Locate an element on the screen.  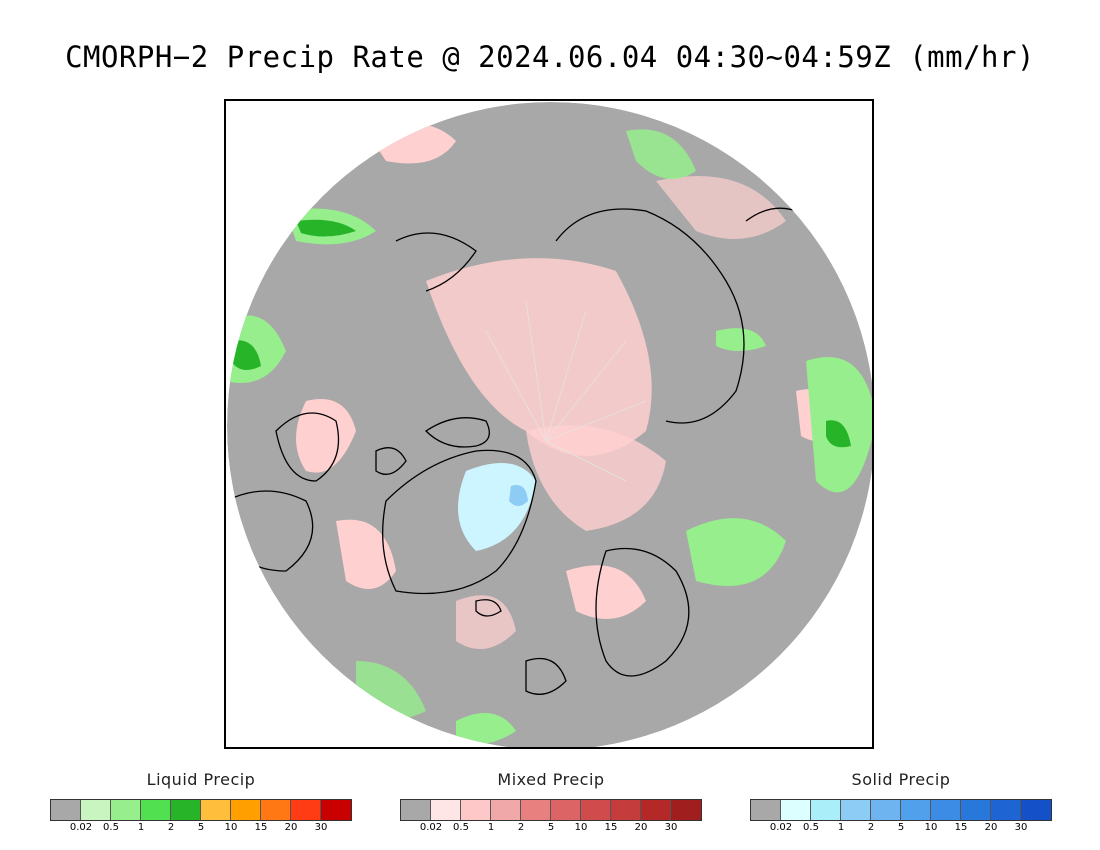
legend-title: Mixed Precip is located at coordinates (551, 779).